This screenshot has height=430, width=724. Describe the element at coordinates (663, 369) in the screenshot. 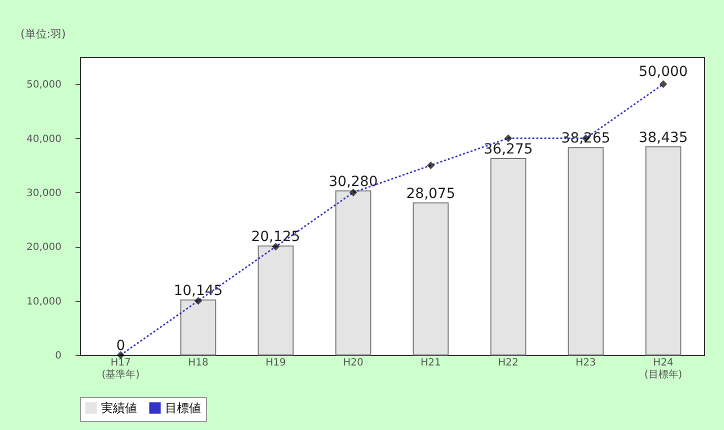

I see `x-tick-label: H24 (目標年)` at that location.